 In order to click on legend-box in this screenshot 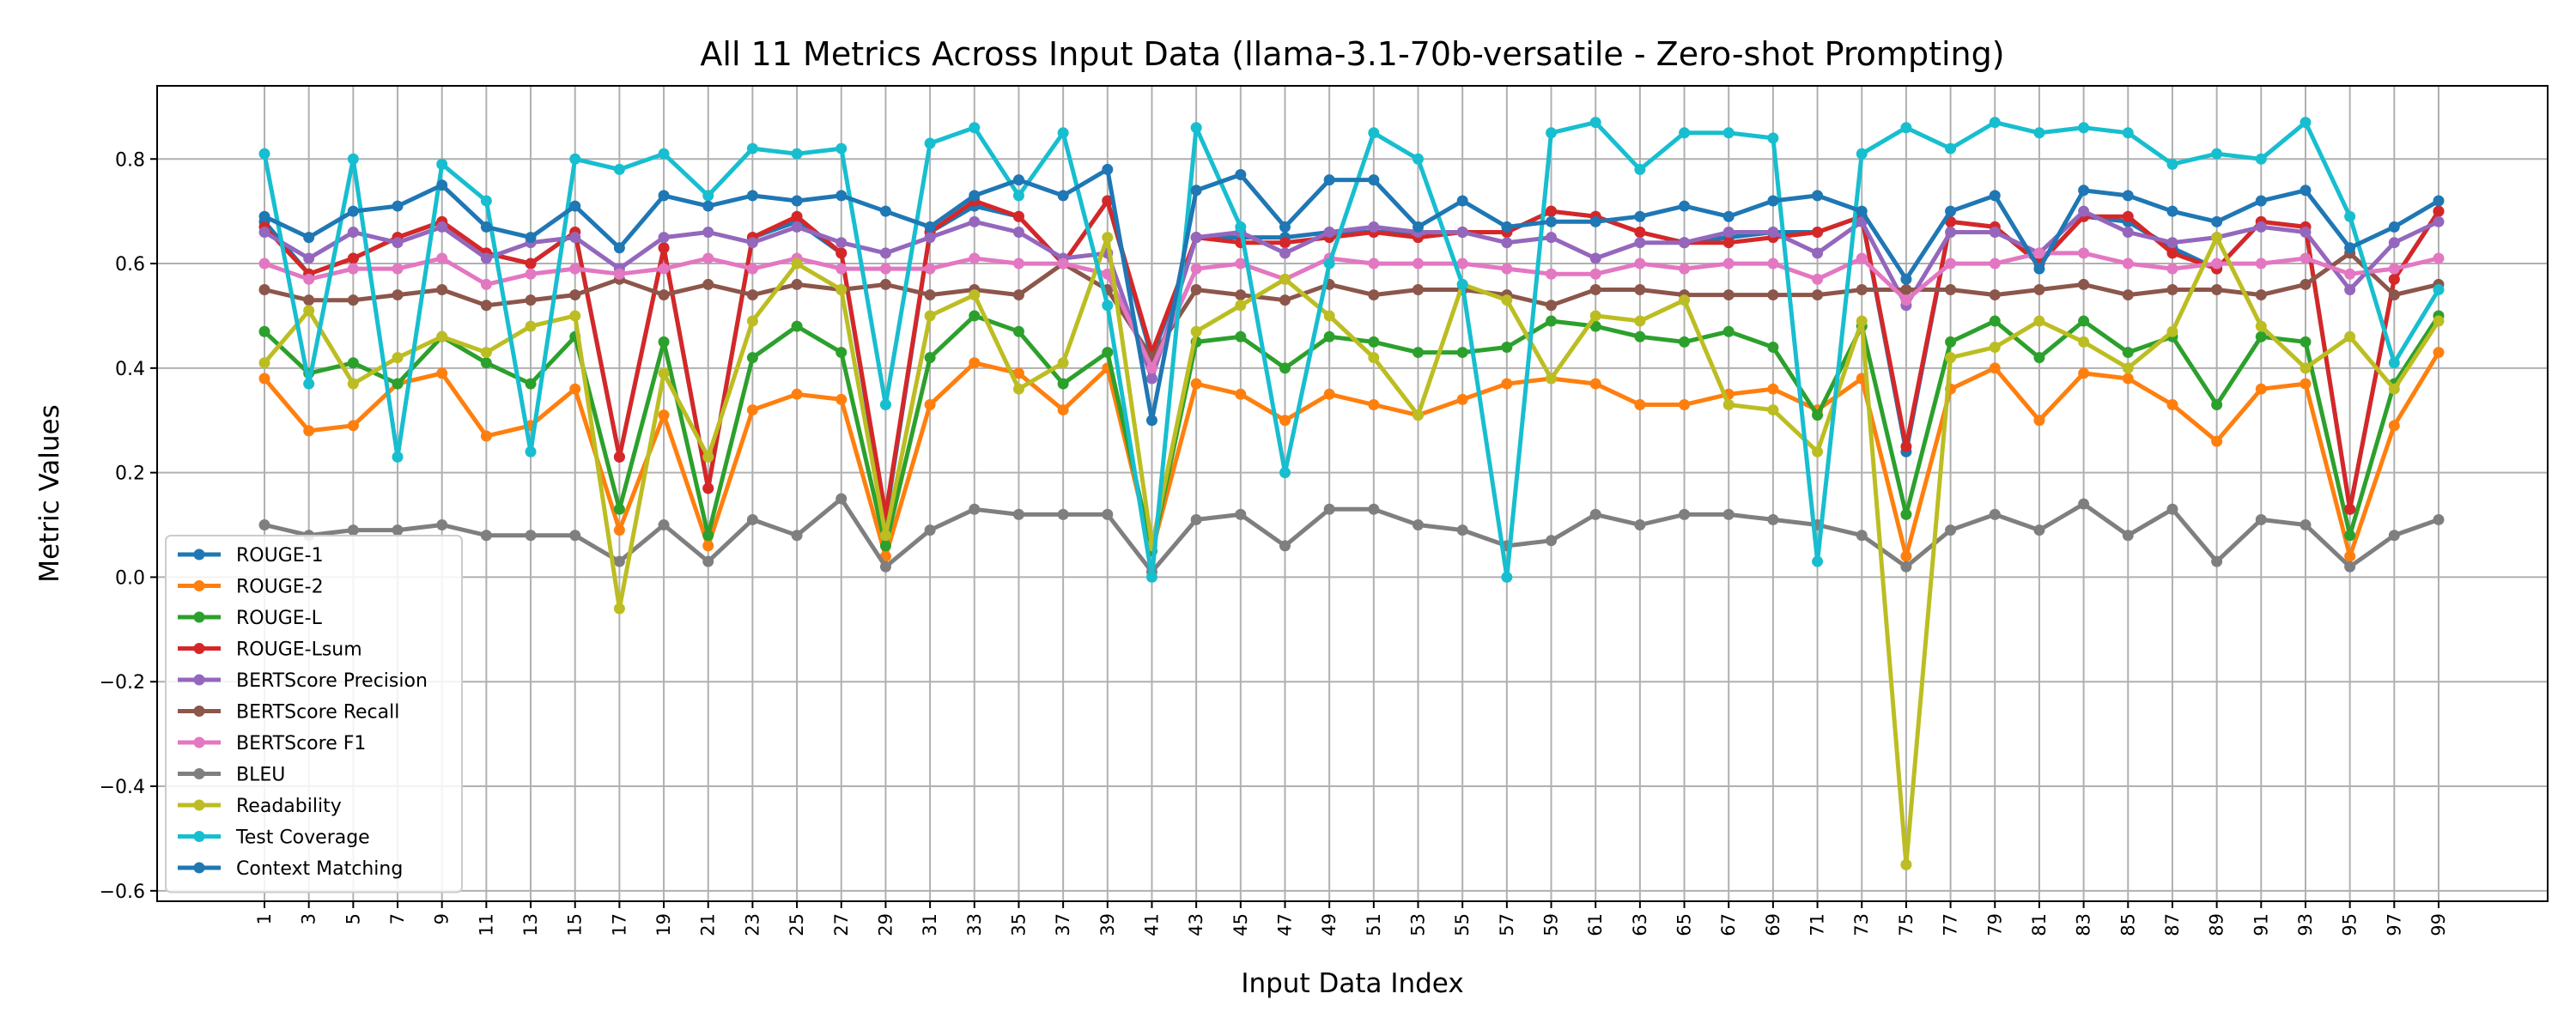, I will do `click(314, 714)`.